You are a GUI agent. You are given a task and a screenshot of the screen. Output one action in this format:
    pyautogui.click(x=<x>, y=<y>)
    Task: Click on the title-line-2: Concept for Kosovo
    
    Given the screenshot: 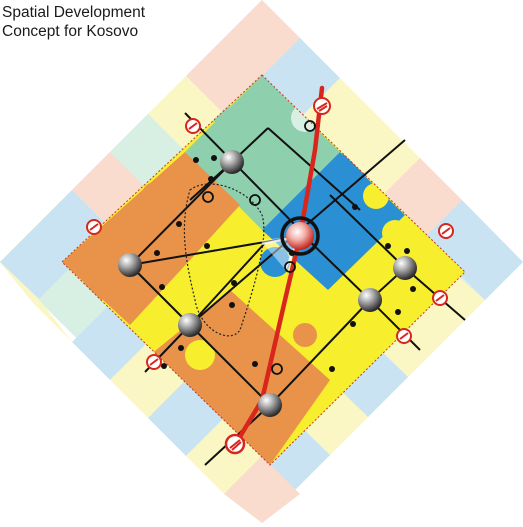 What is the action you would take?
    pyautogui.click(x=70, y=31)
    